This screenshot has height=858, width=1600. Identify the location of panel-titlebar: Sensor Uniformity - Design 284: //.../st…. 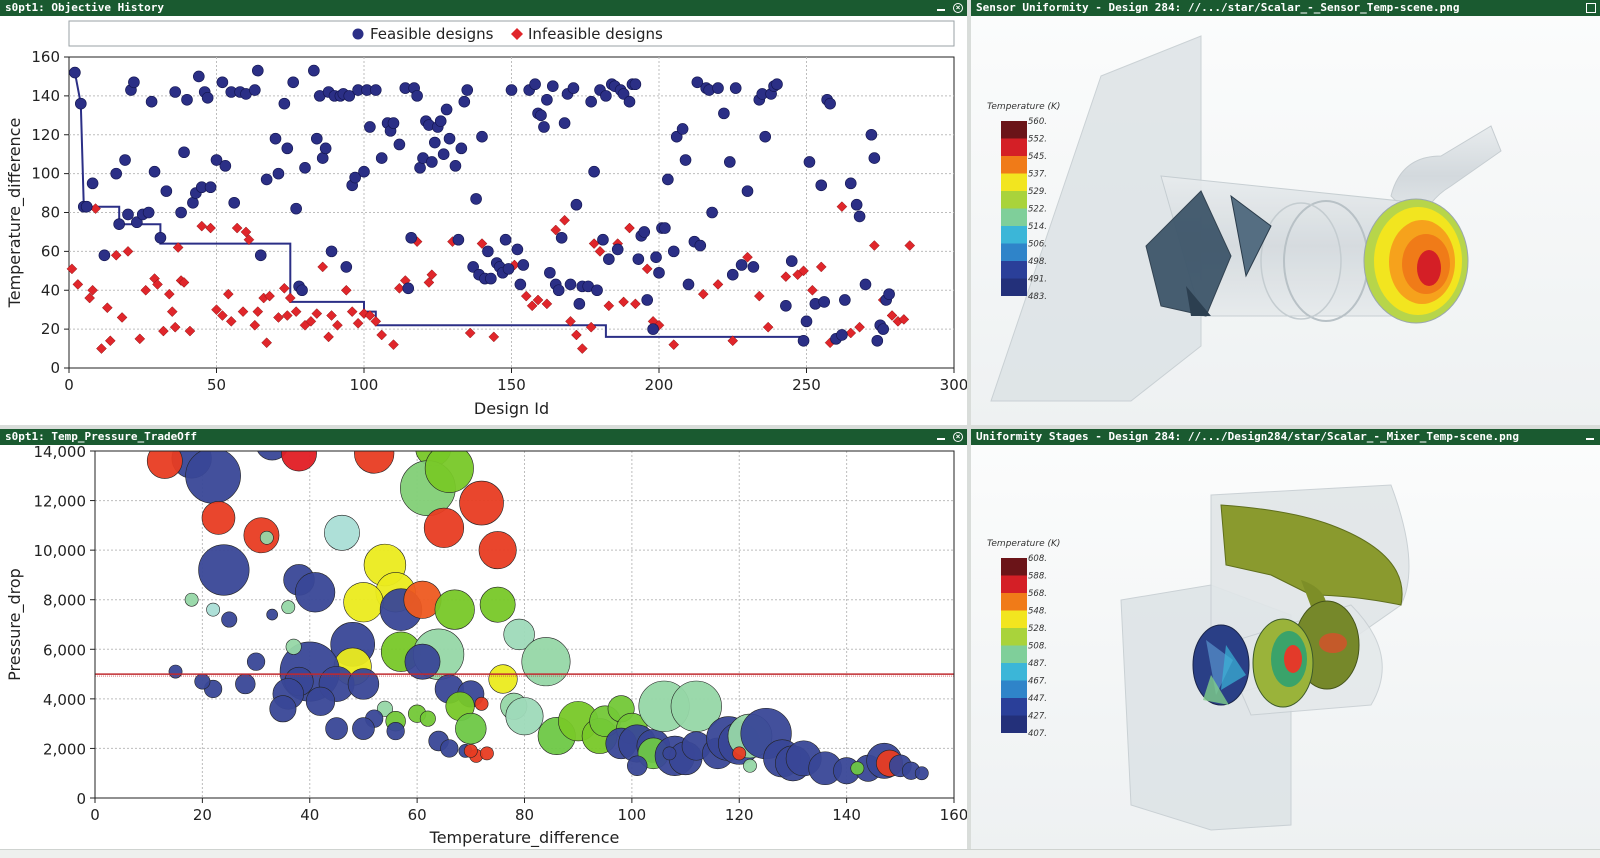
(1285, 8).